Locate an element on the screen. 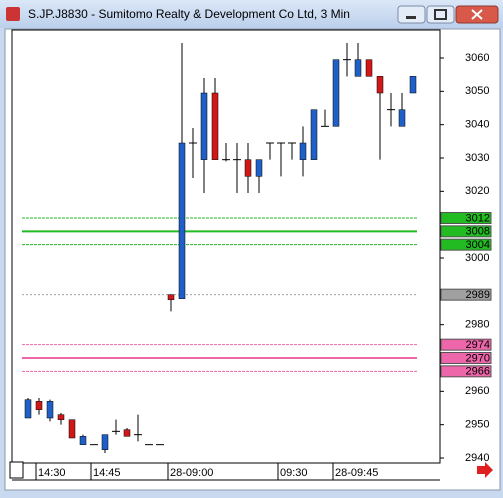 This screenshot has width=503, height=498. y-tick-label: 2950 is located at coordinates (477, 425).